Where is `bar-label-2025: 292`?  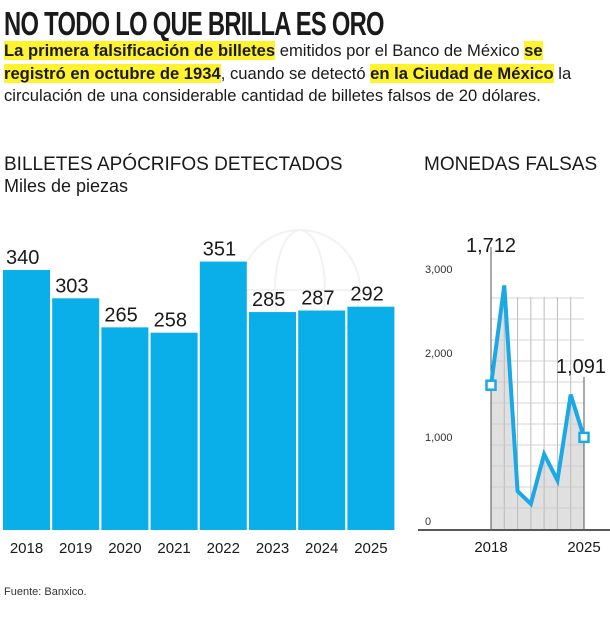
bar-label-2025: 292 is located at coordinates (366, 295).